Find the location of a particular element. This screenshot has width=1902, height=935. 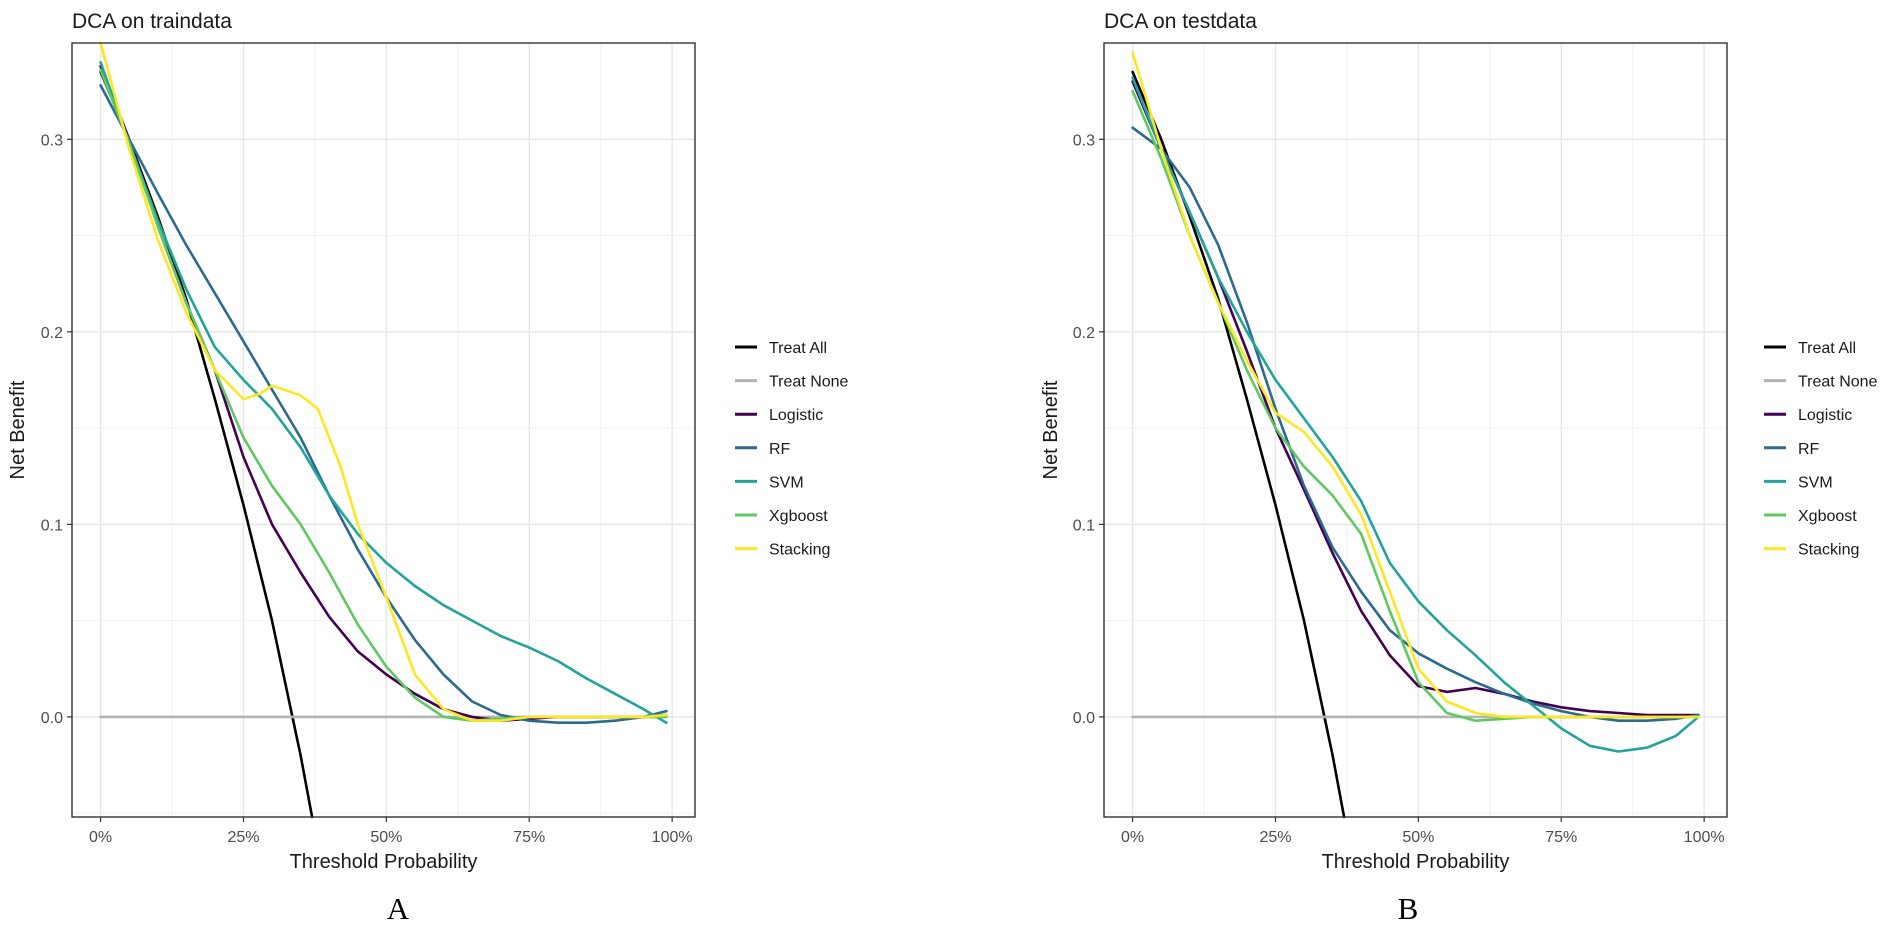

panel-label-a: A is located at coordinates (398, 908).